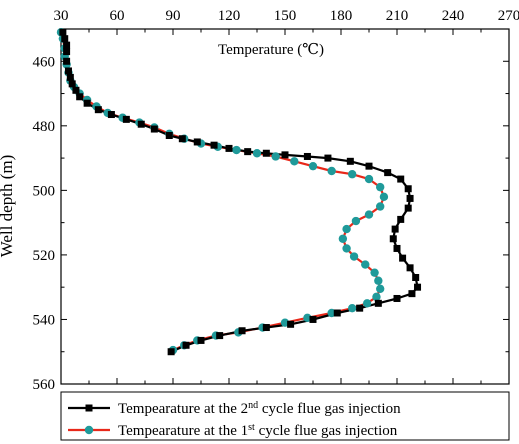  What do you see at coordinates (453, 16) in the screenshot?
I see `x-tick-label: 240` at bounding box center [453, 16].